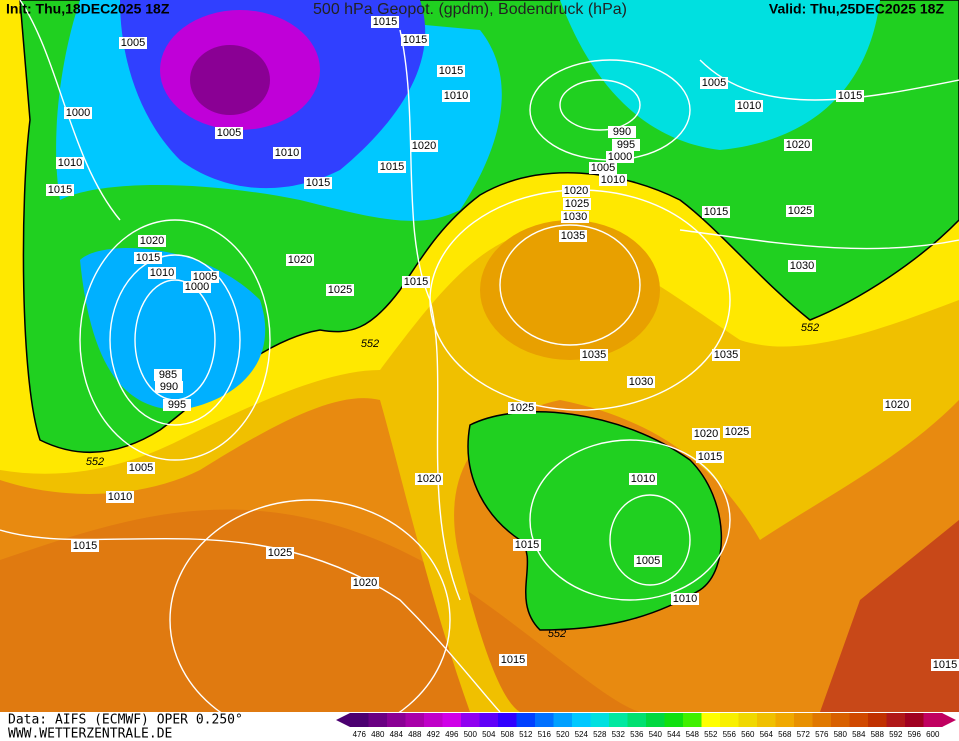  What do you see at coordinates (415, 734) in the screenshot?
I see `colorbar-tick-label: 488` at bounding box center [415, 734].